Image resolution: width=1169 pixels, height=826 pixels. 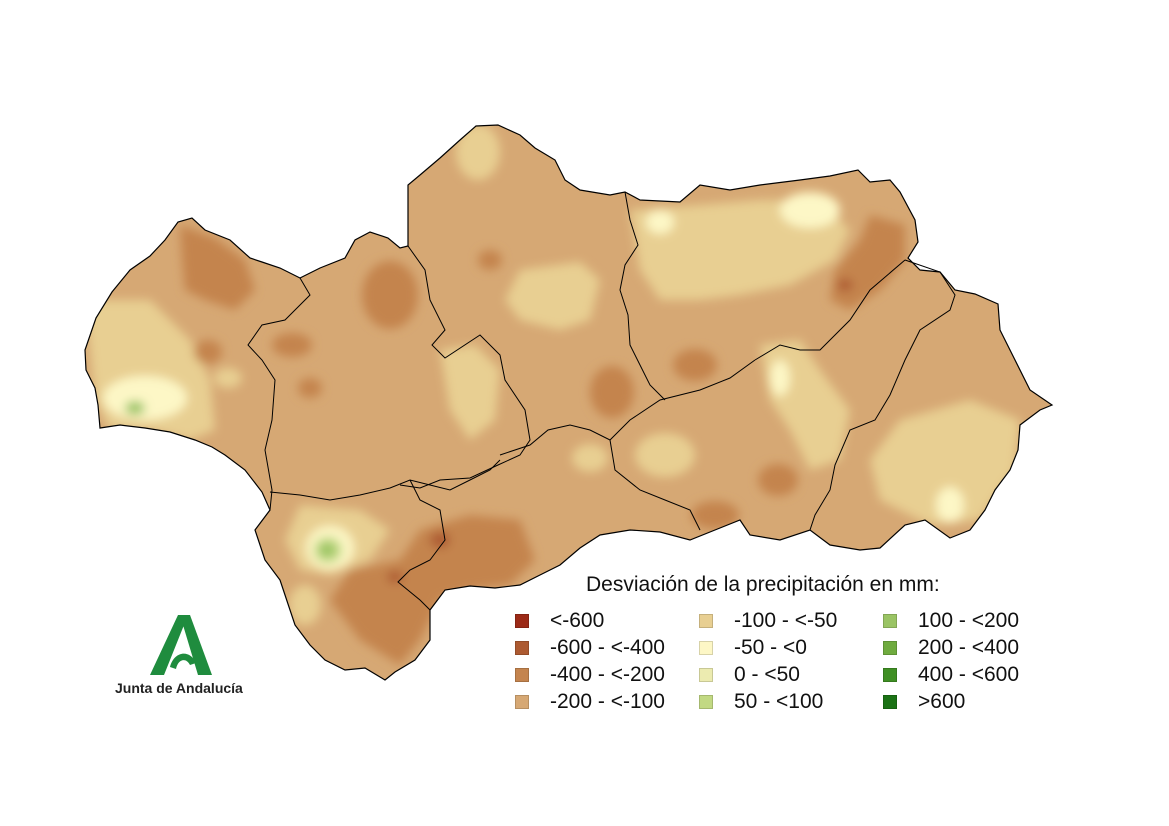 What do you see at coordinates (969, 674) in the screenshot?
I see `legend-label: 400 - <600` at bounding box center [969, 674].